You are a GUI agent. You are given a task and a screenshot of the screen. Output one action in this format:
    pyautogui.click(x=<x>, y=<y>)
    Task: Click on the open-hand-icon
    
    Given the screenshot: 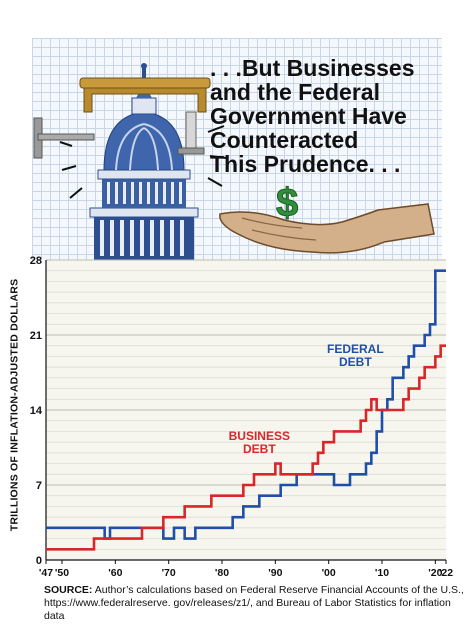 What is the action you would take?
    pyautogui.click(x=327, y=228)
    